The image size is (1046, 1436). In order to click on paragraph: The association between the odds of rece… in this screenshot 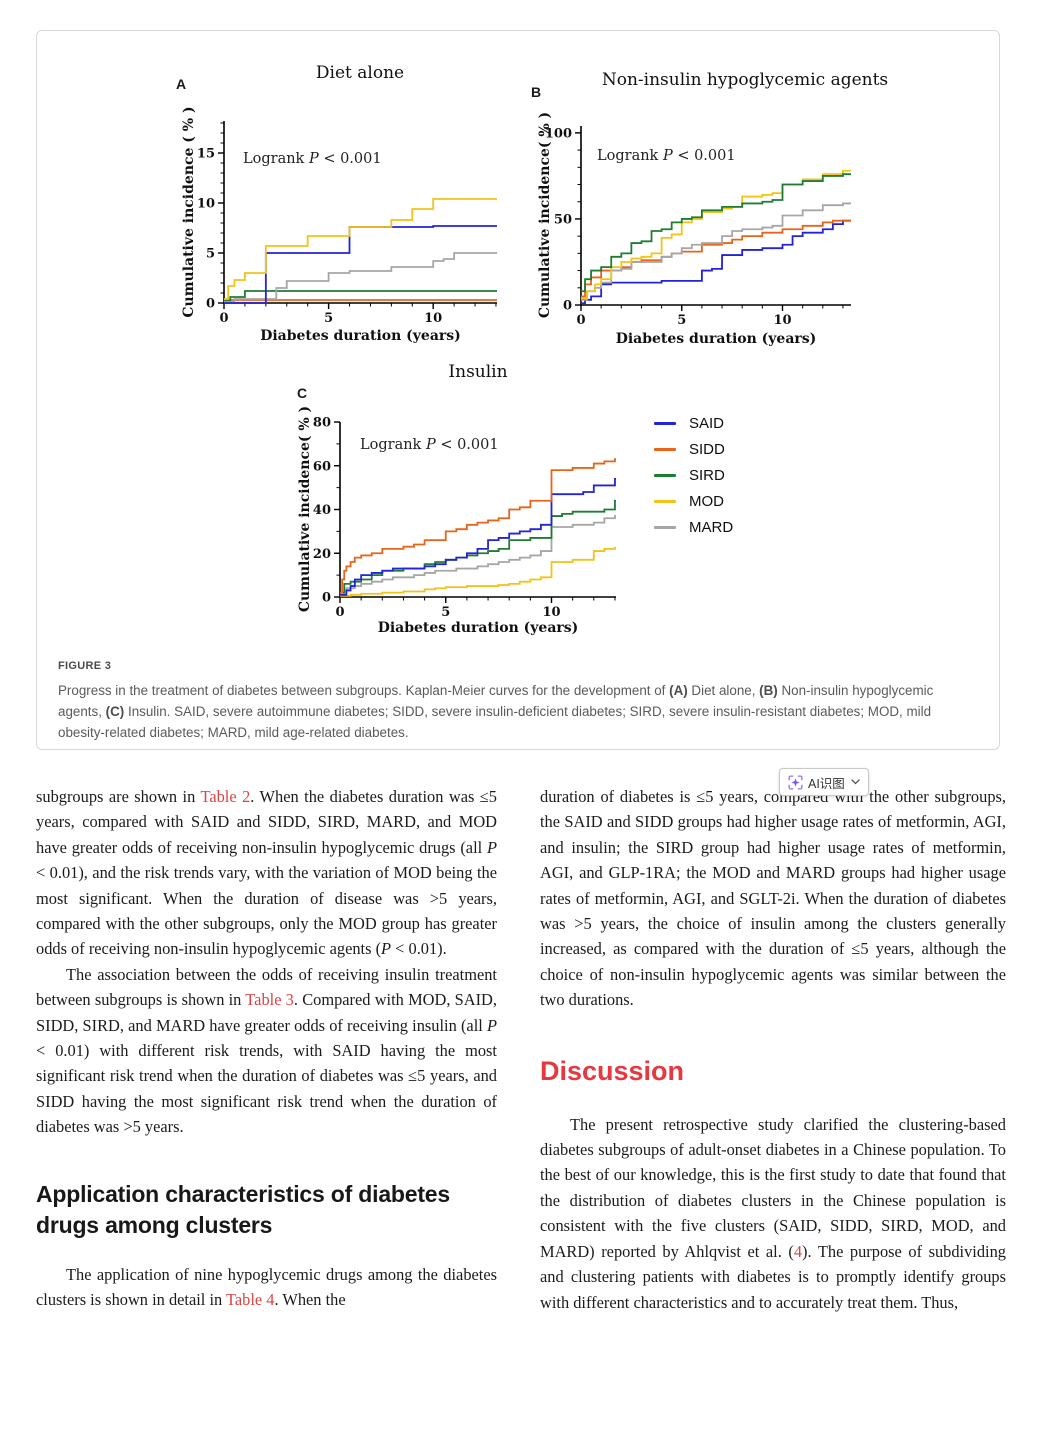, I will do `click(266, 1051)`.